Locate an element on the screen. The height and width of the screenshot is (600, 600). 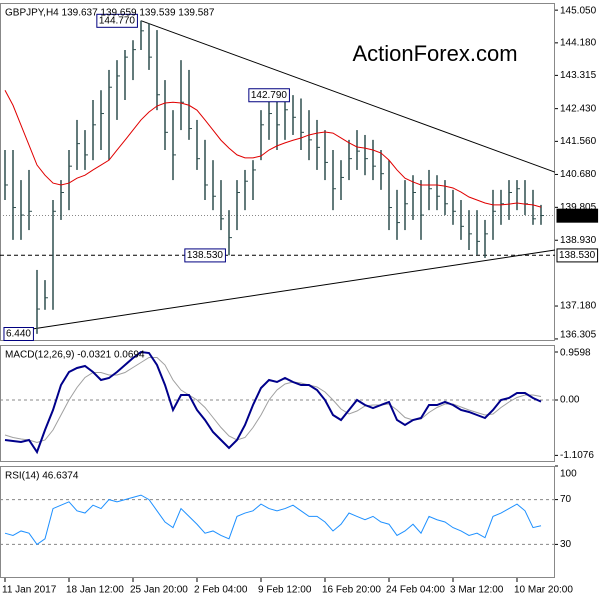
x-tick-label: 16 Feb 20:00 is located at coordinates (351, 590).